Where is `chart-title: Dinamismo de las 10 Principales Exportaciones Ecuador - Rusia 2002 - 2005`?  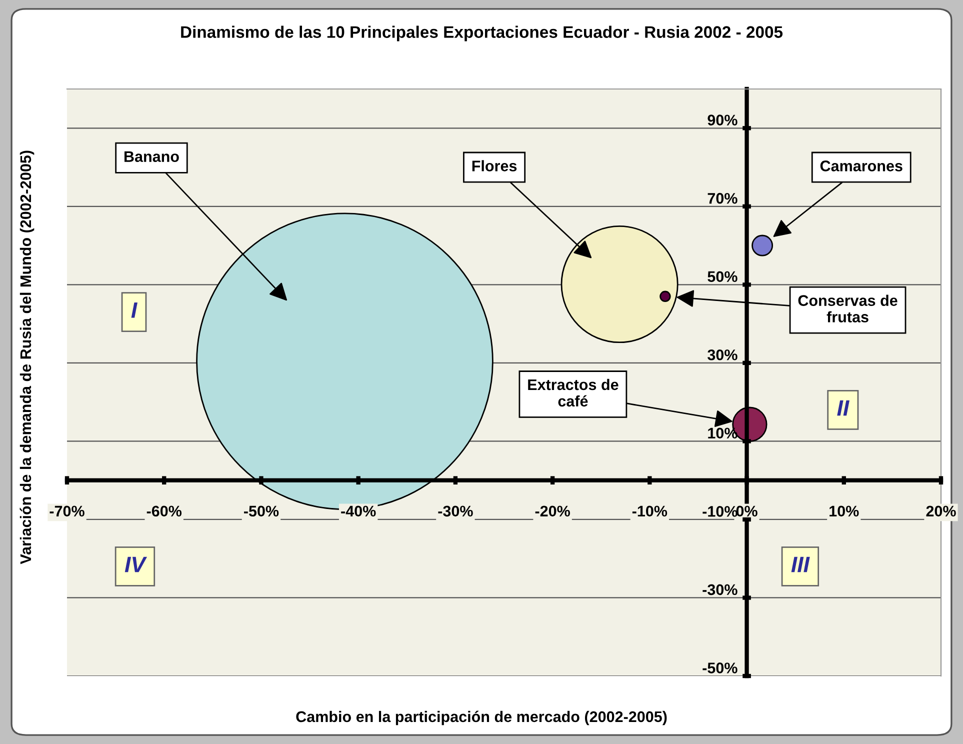 chart-title: Dinamismo de las 10 Principales Exportaciones Ecuador - Rusia 2002 - 2005 is located at coordinates (482, 34).